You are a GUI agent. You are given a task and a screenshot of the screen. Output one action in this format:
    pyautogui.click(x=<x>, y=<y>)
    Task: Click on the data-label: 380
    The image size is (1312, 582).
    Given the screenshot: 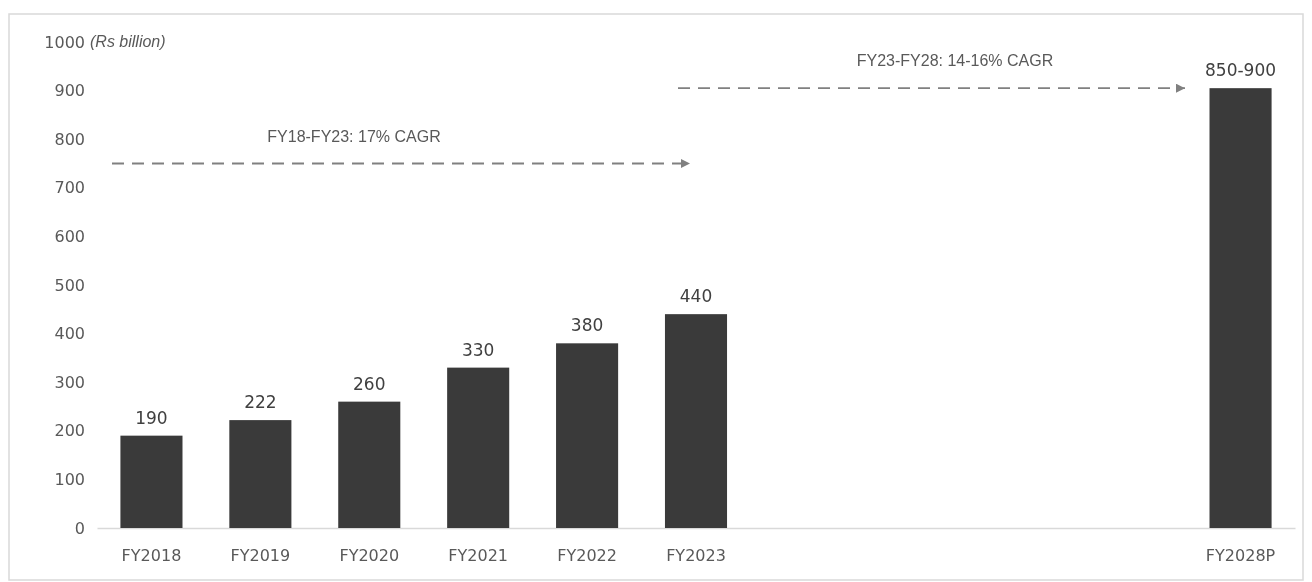 What is the action you would take?
    pyautogui.click(x=587, y=325)
    